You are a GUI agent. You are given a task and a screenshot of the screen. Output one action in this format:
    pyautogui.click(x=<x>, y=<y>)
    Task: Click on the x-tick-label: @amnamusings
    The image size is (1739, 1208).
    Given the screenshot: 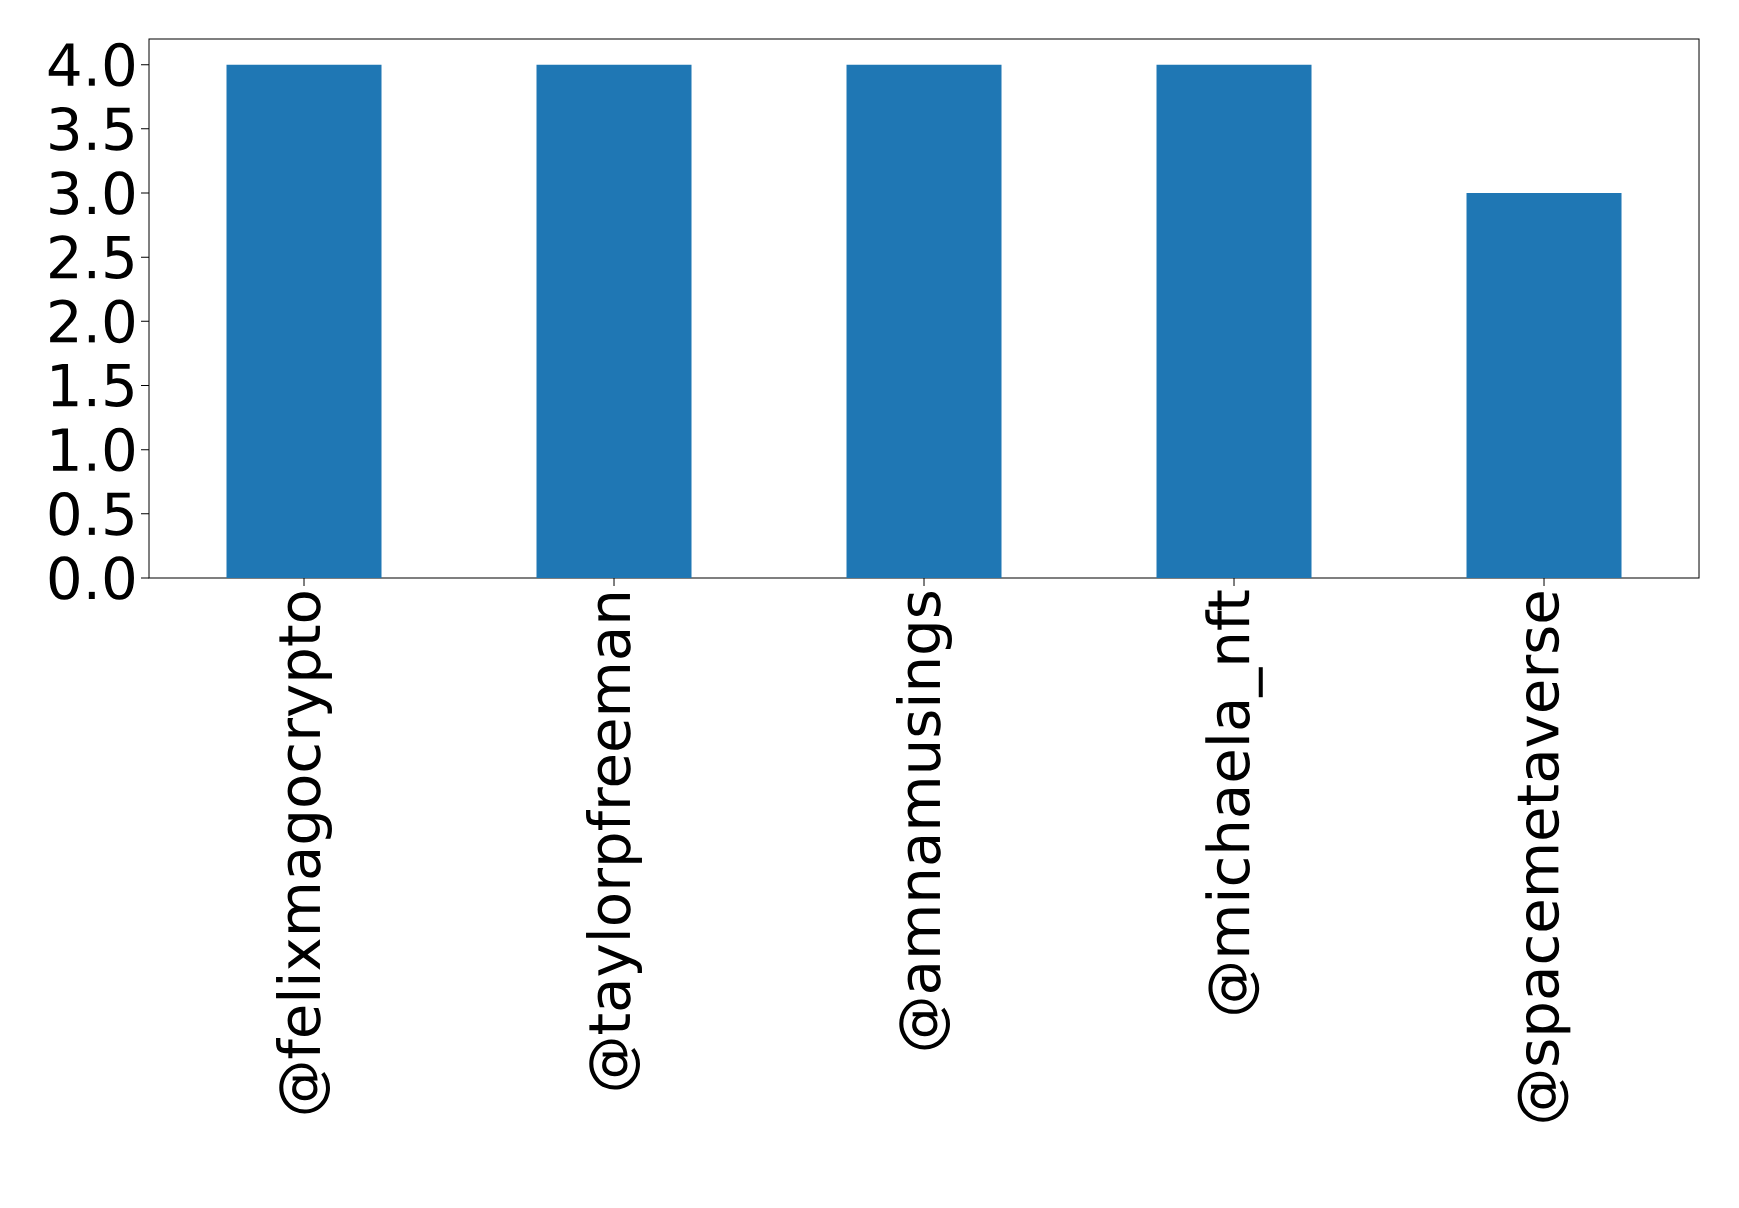 What is the action you would take?
    pyautogui.click(x=924, y=820)
    